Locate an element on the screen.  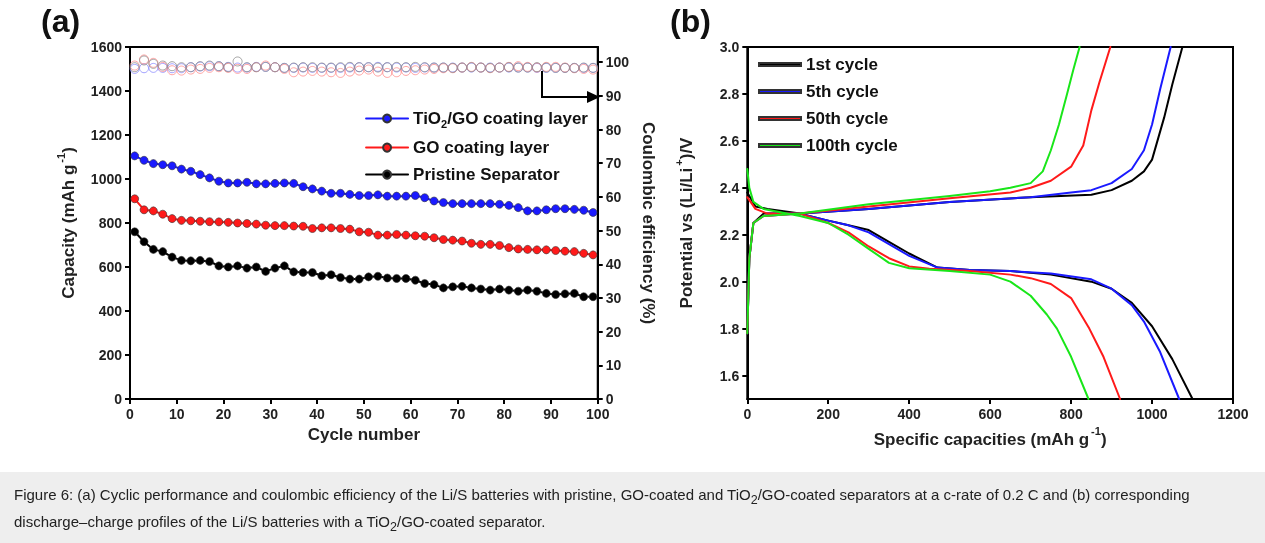
y-tick-label: 2.6 is located at coordinates (729, 140).